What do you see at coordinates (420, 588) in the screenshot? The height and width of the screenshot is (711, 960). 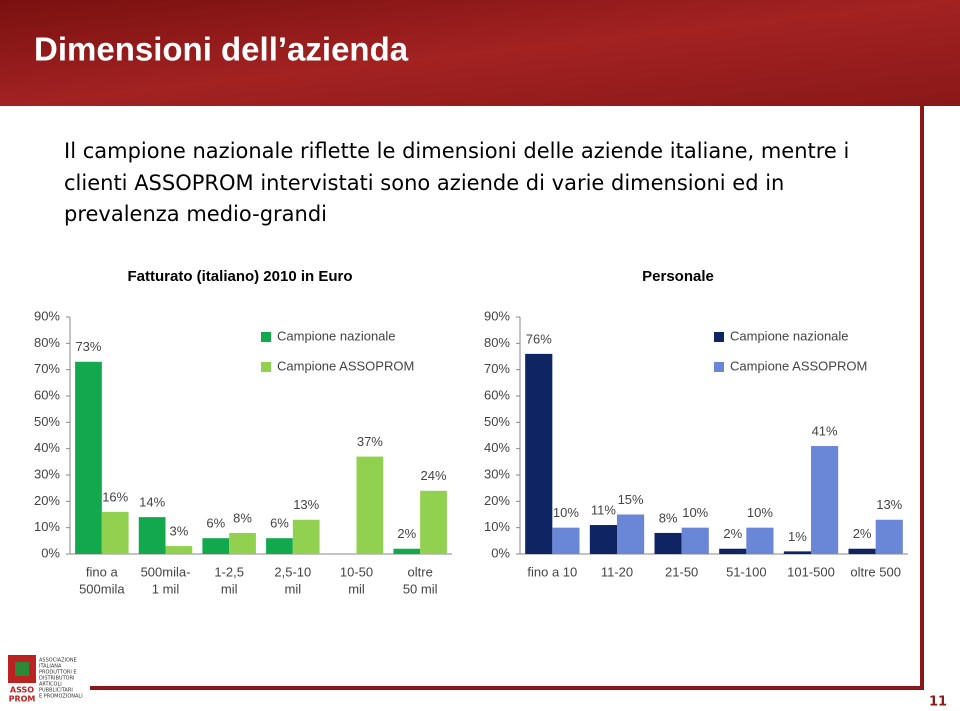 I see `x-tick-label: 50 mil` at bounding box center [420, 588].